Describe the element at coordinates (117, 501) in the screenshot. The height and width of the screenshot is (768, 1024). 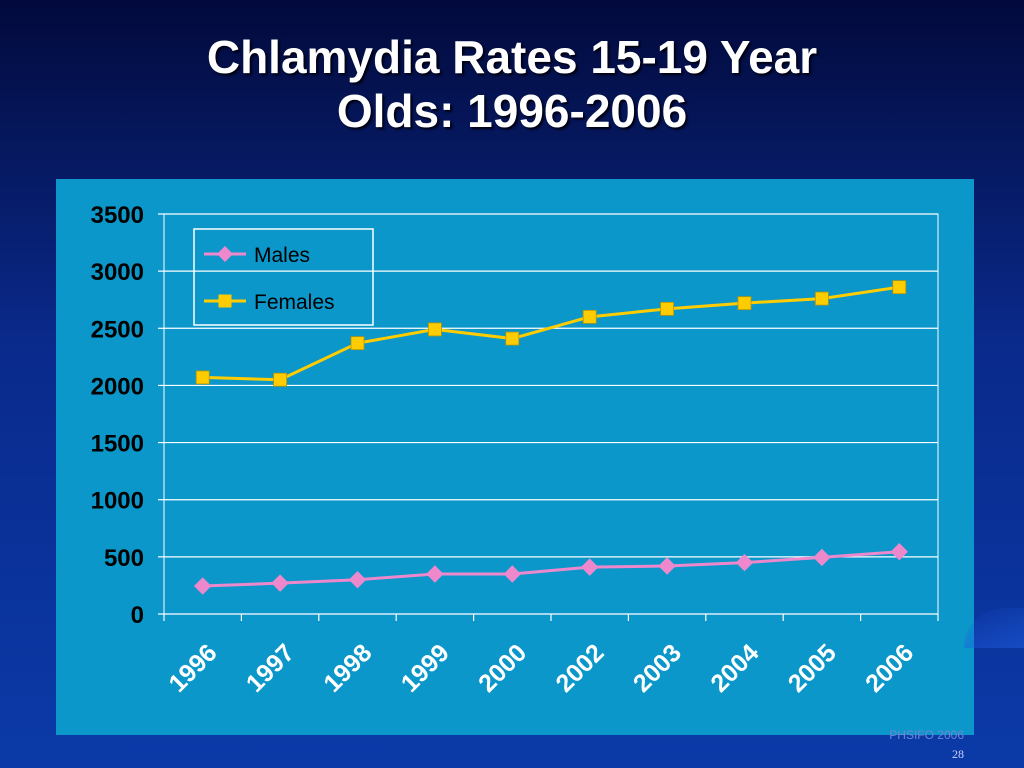
I see `y-tick-label: 1000` at that location.